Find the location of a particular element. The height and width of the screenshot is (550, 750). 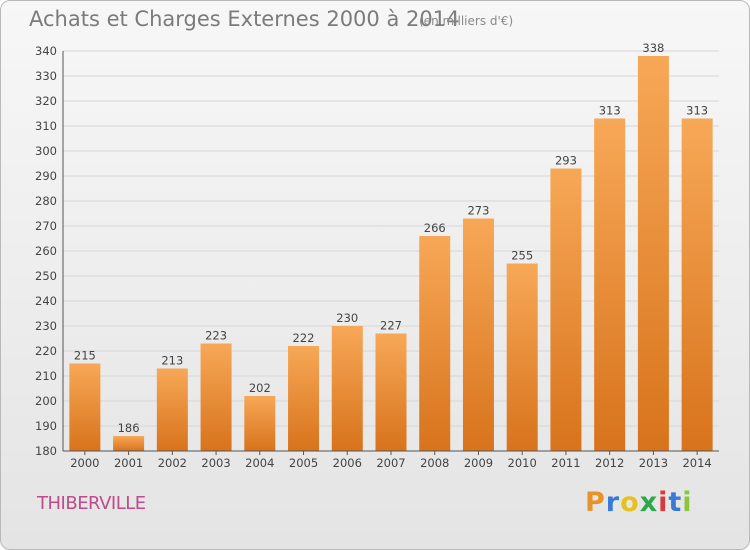

value-label: 215 is located at coordinates (85, 356).